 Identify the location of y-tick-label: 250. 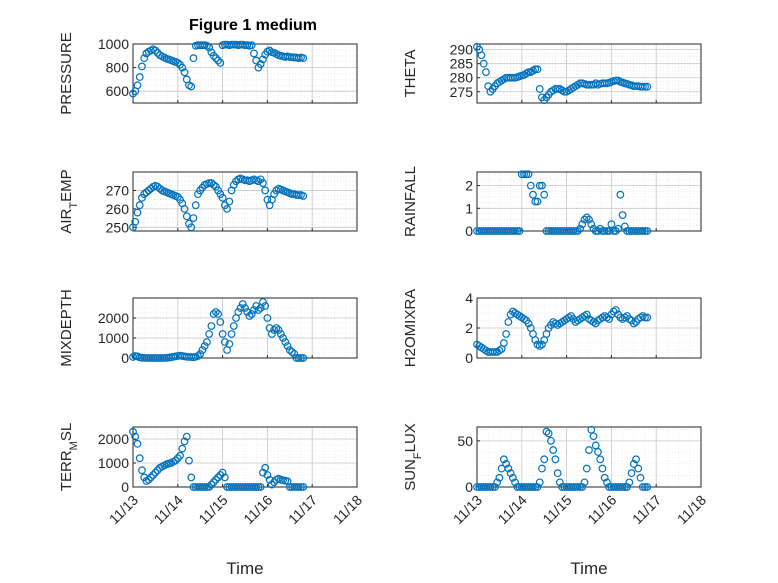
(118, 227).